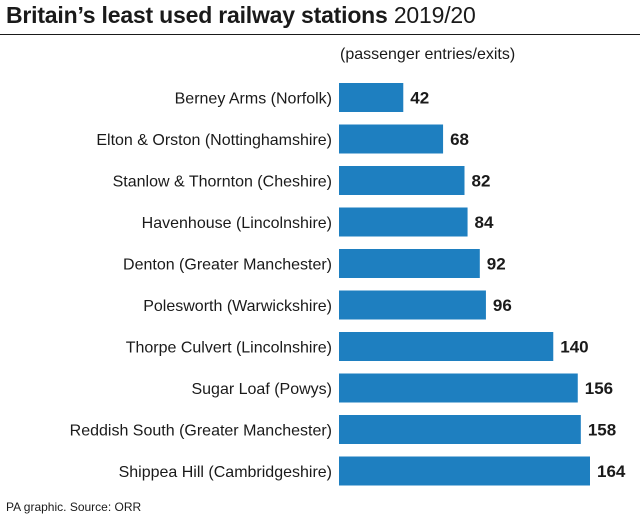  Describe the element at coordinates (434, 15) in the screenshot. I see `chart-title-period: 2019/20` at that location.